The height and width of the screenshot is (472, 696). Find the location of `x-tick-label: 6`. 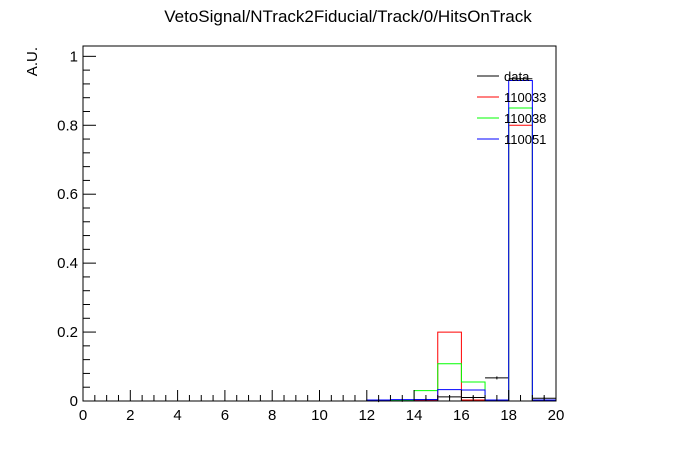

x-tick-label: 6 is located at coordinates (225, 415).